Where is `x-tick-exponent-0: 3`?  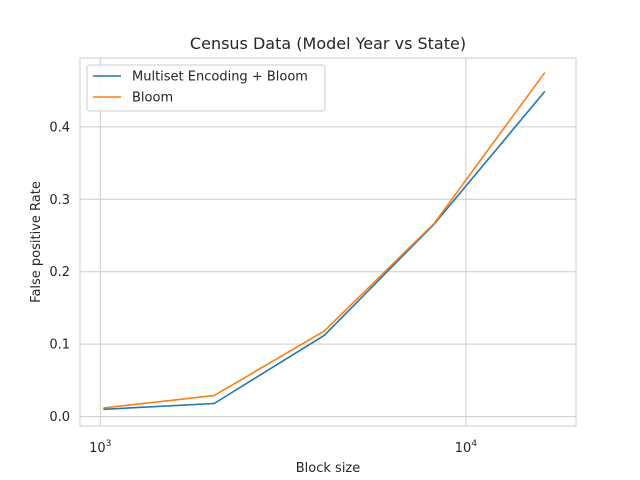
x-tick-exponent-0: 3 is located at coordinates (109, 444).